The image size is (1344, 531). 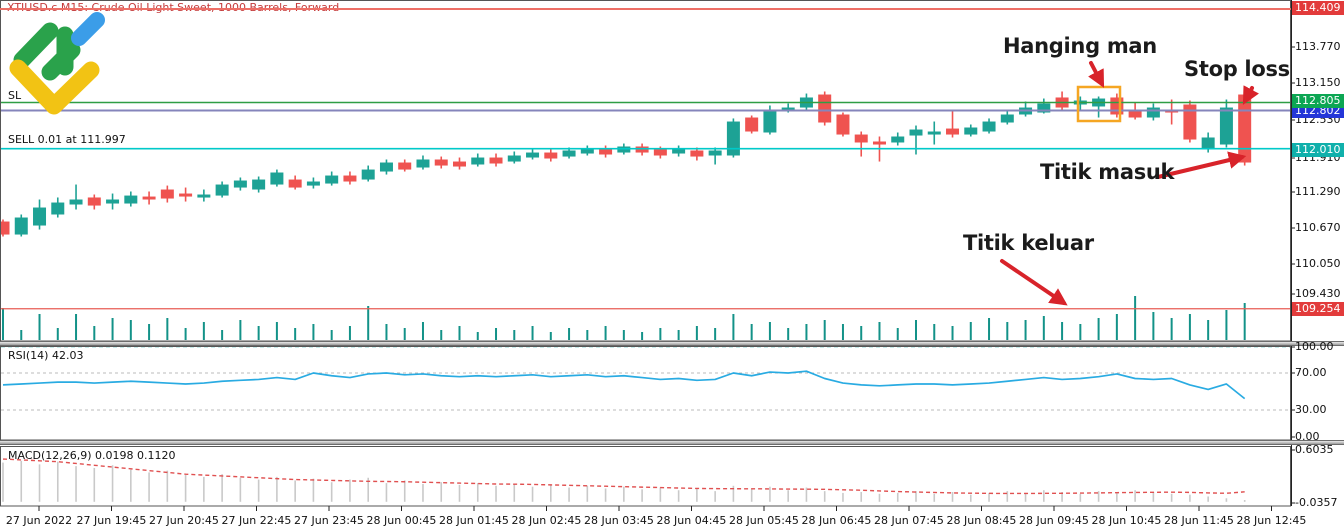 What do you see at coordinates (57, 63) in the screenshot?
I see `liteforex-logo` at bounding box center [57, 63].